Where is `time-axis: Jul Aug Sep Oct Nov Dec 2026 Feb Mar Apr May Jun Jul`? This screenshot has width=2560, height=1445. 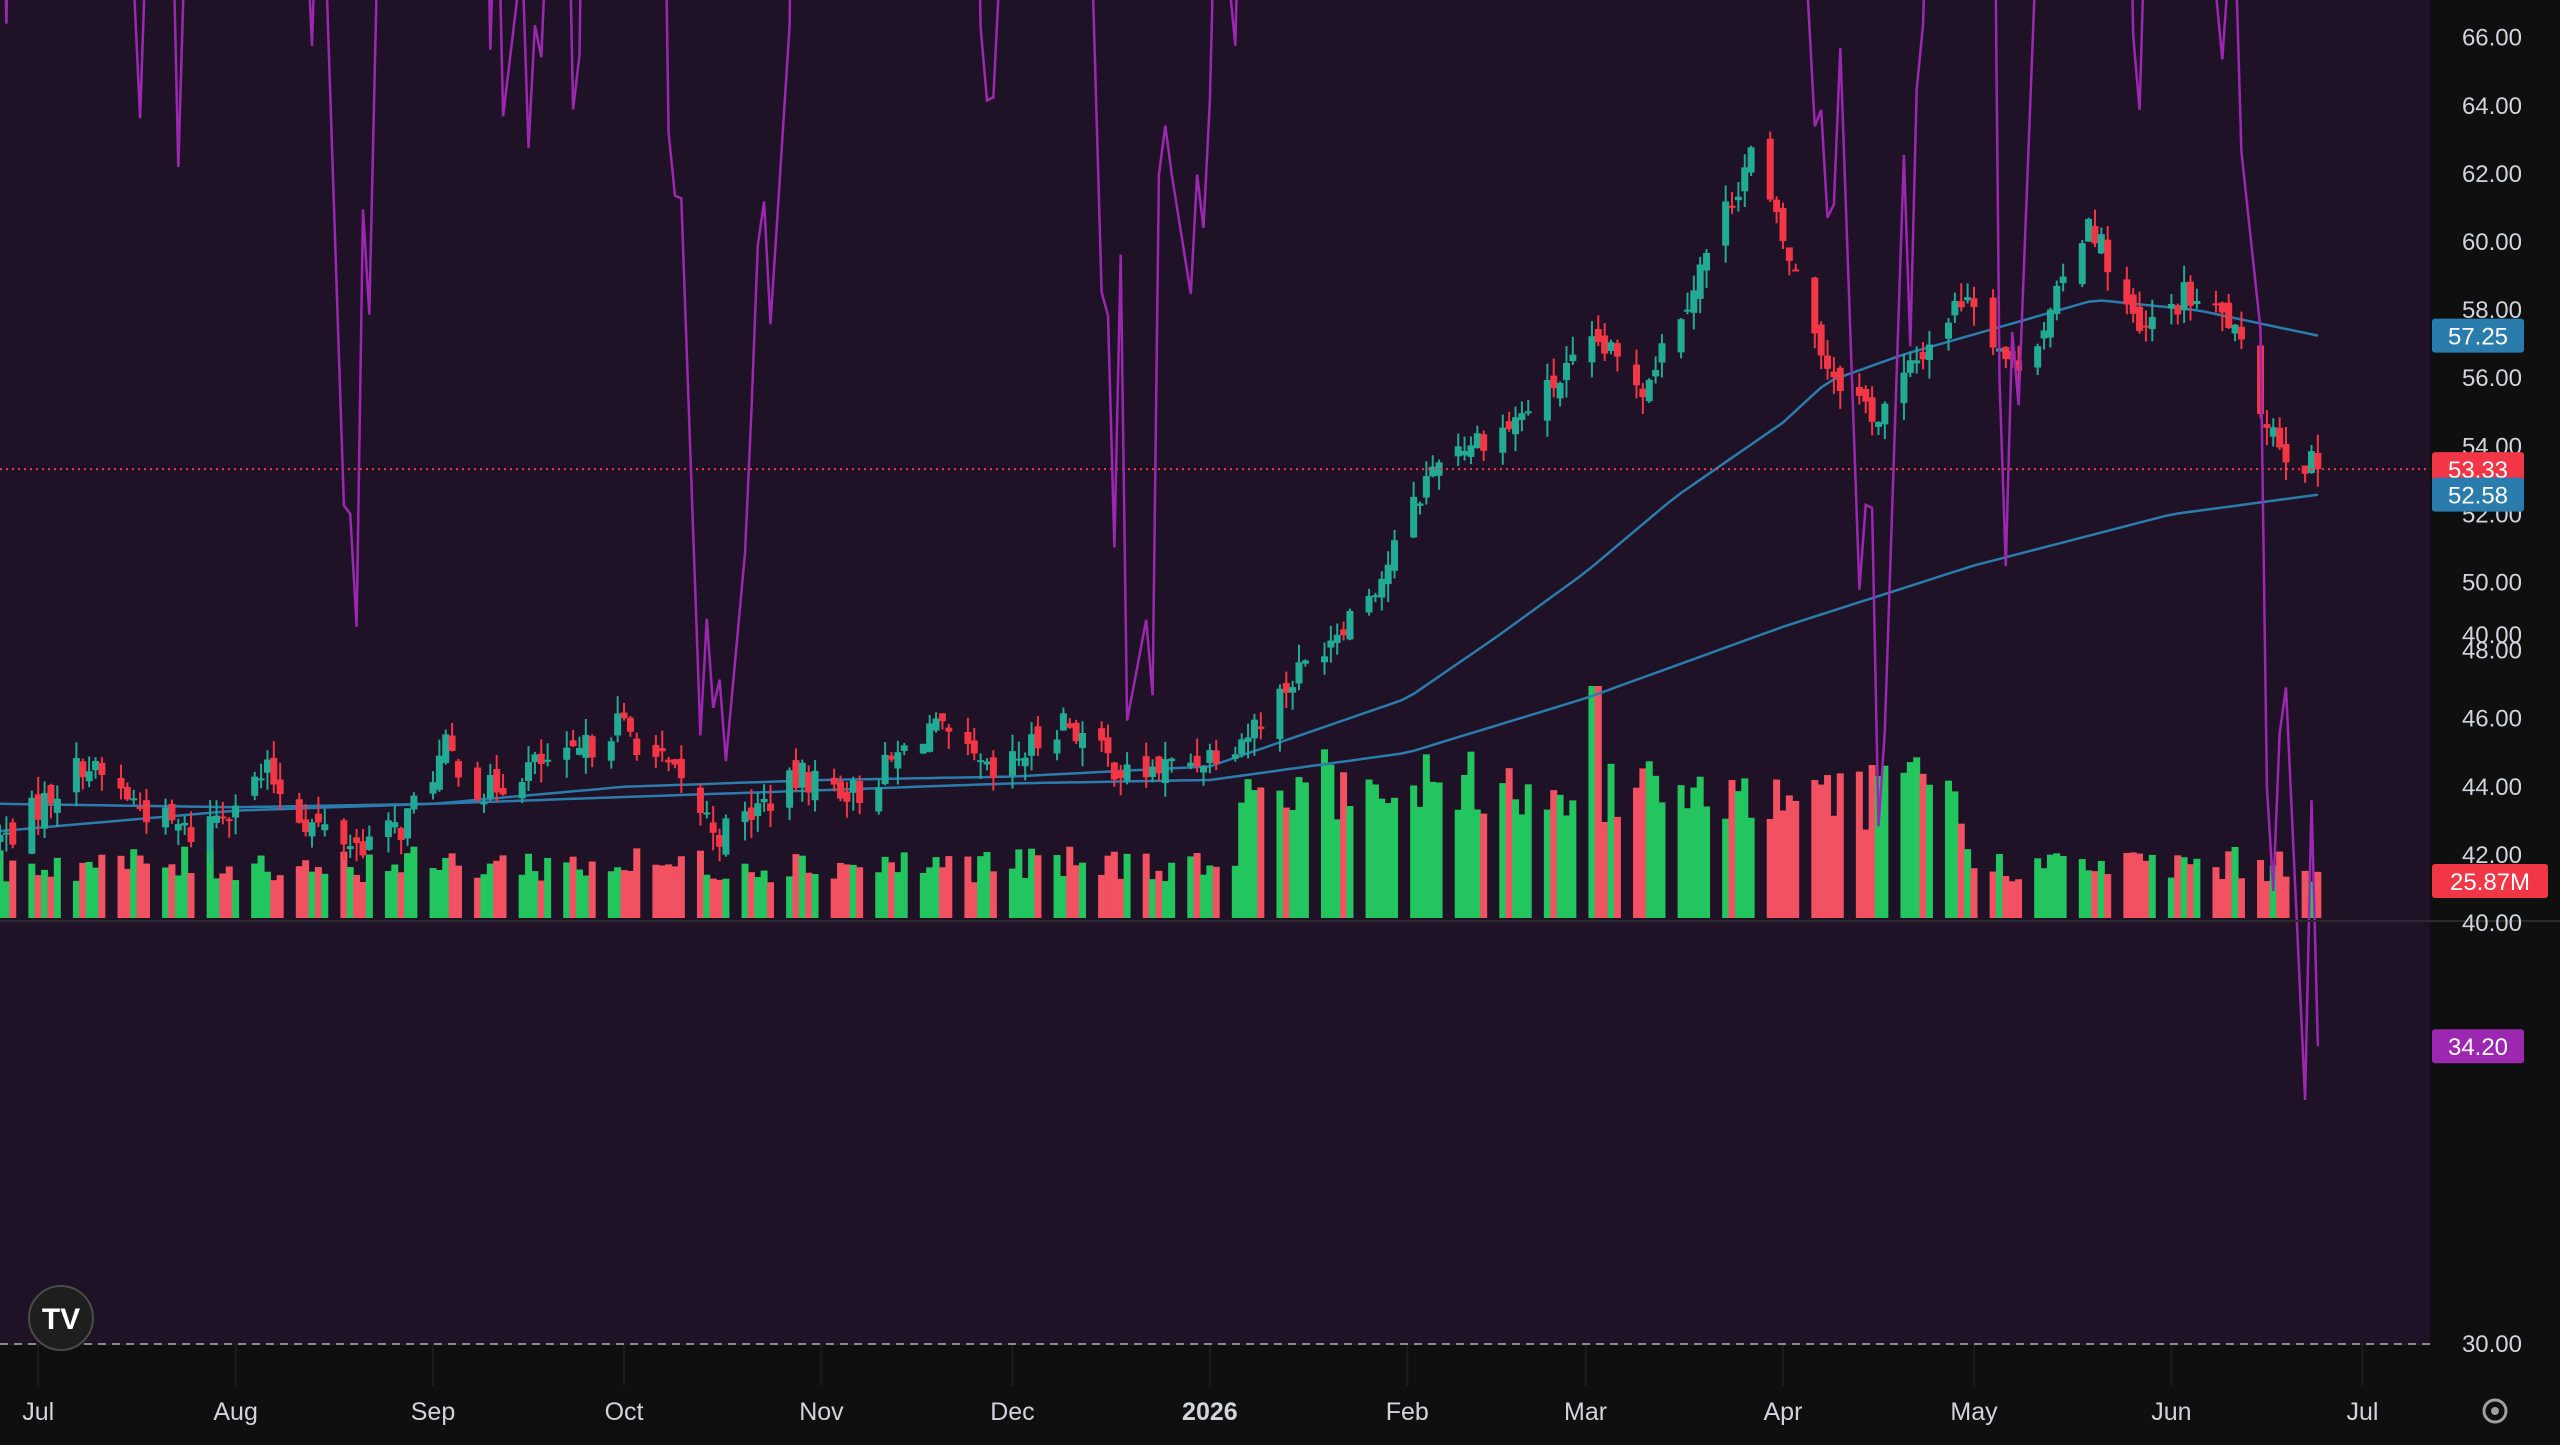
time-axis: Jul Aug Sep Oct Nov Dec 2026 Feb Mar Apr May Jun Jul is located at coordinates (1200, 1412).